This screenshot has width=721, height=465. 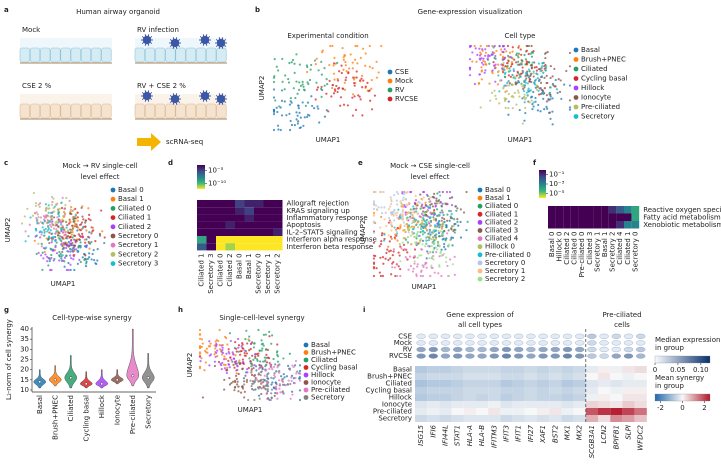 I want to click on panel-letter: i, so click(x=364, y=310).